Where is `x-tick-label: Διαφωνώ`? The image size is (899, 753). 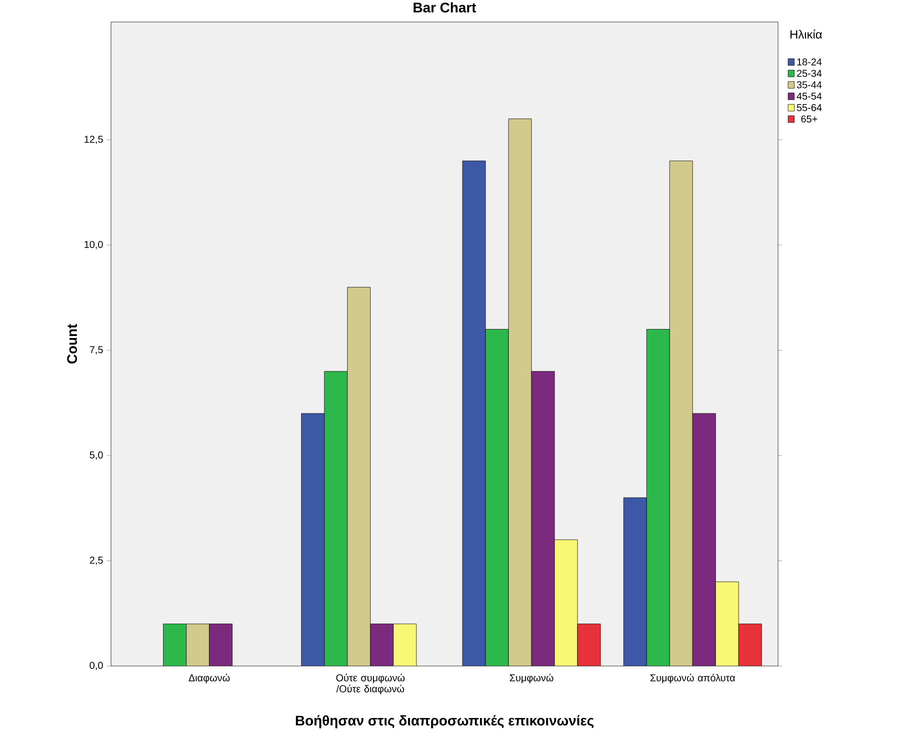
x-tick-label: Διαφωνώ is located at coordinates (209, 679).